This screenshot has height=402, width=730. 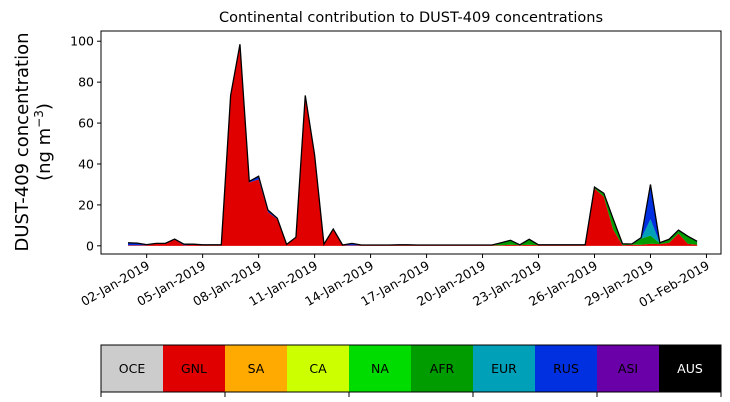 I want to click on y-tick-label: 60, so click(x=86, y=123).